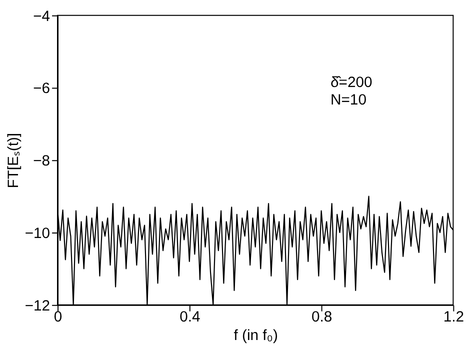 The width and height of the screenshot is (474, 349). Describe the element at coordinates (321, 317) in the screenshot. I see `x-tick-label: 0.8` at that location.